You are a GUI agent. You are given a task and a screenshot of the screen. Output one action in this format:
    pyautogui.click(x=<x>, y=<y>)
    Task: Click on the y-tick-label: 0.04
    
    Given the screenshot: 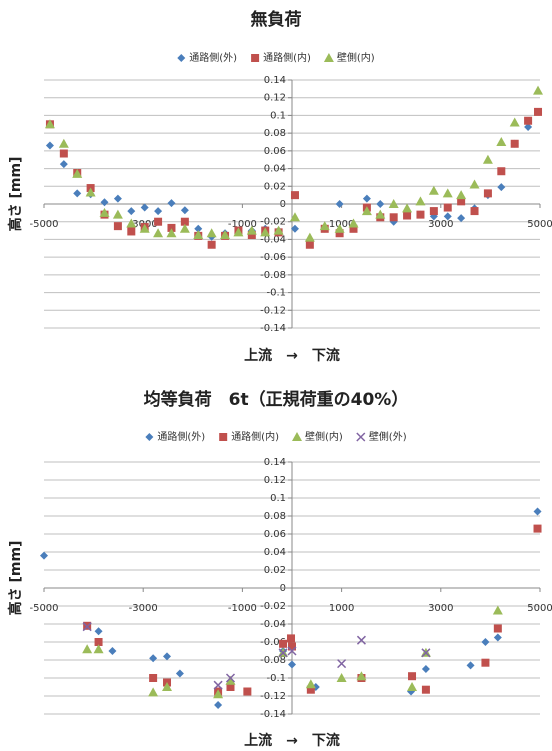 What is the action you would take?
    pyautogui.click(x=275, y=552)
    